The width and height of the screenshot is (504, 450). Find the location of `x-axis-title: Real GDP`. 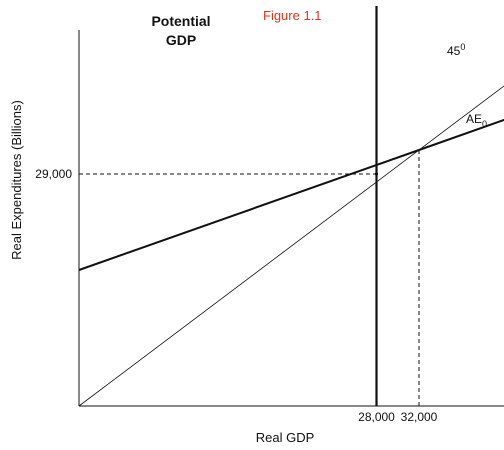

x-axis-title: Real GDP is located at coordinates (285, 437).